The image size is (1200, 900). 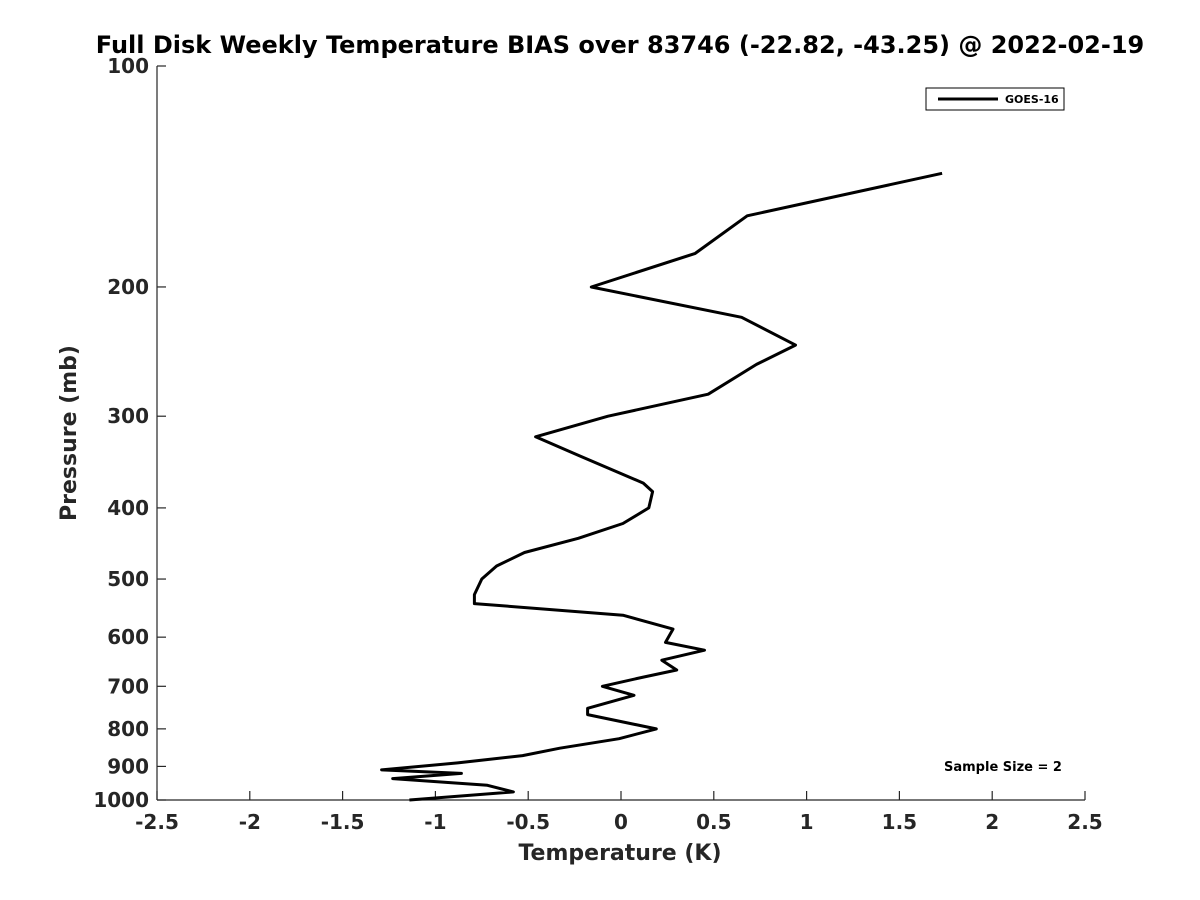 What do you see at coordinates (1032, 99) in the screenshot?
I see `legend-entry-goes-16: GOES-16` at bounding box center [1032, 99].